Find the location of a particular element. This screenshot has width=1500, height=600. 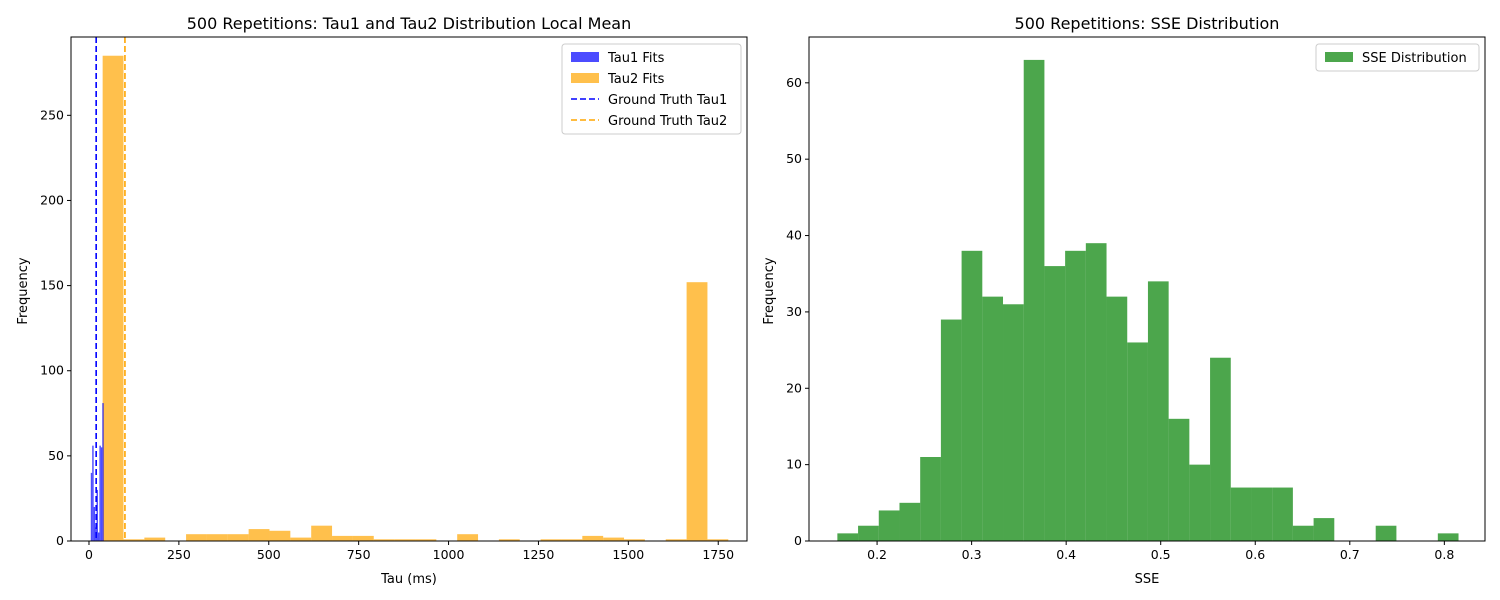

x-tick-label: 1250 is located at coordinates (539, 554).